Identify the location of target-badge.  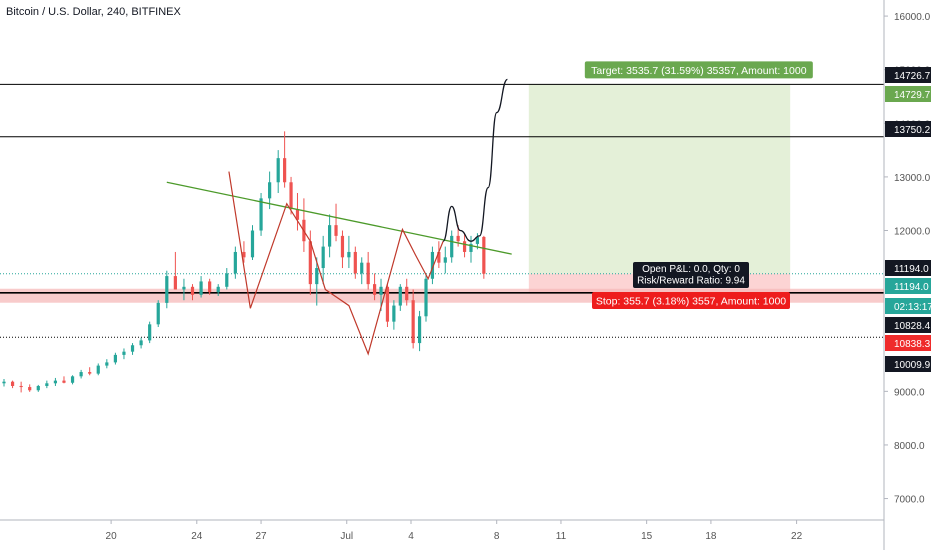
(698, 70).